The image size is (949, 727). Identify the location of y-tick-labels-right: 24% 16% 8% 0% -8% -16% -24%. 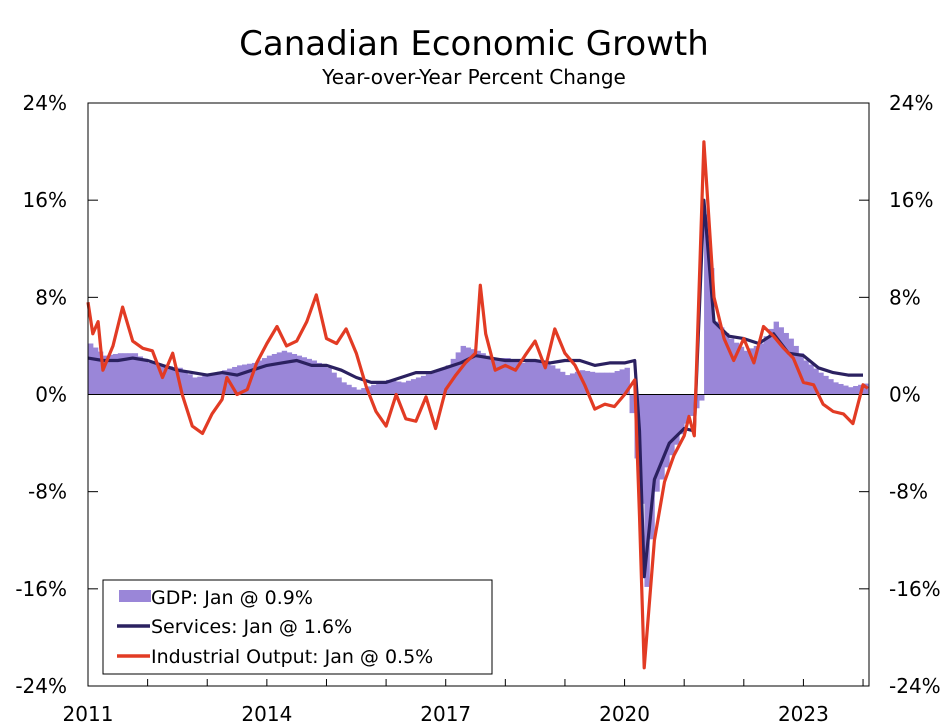
(915, 394).